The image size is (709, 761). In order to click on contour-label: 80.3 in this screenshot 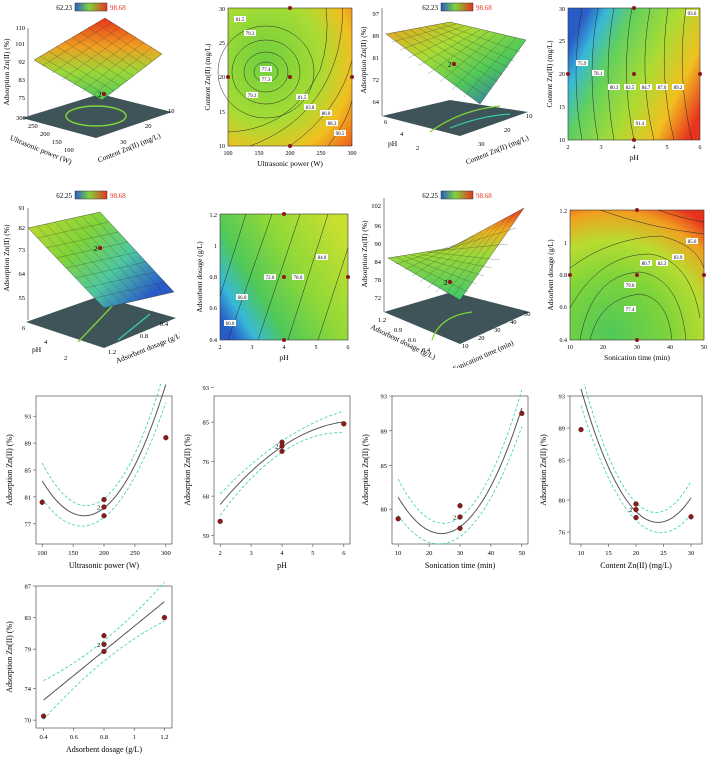, I will do `click(614, 88)`.